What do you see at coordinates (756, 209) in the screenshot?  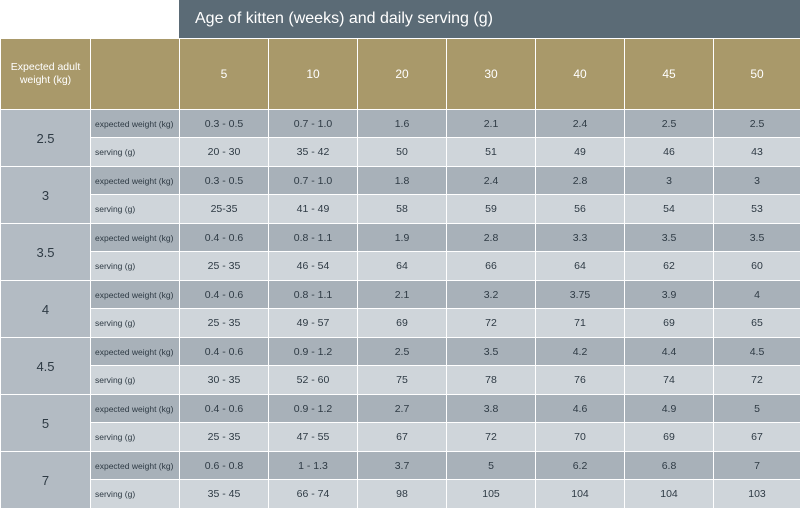 I see `serving-value: 53` at bounding box center [756, 209].